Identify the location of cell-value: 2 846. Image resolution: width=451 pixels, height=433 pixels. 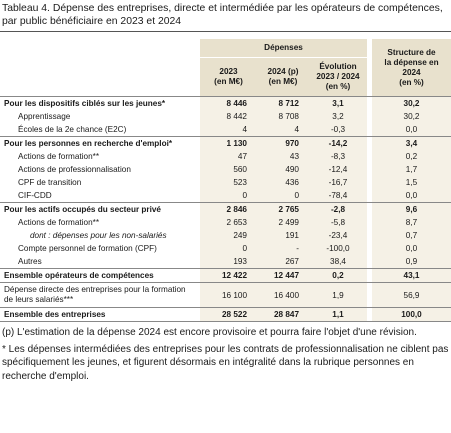
(228, 209).